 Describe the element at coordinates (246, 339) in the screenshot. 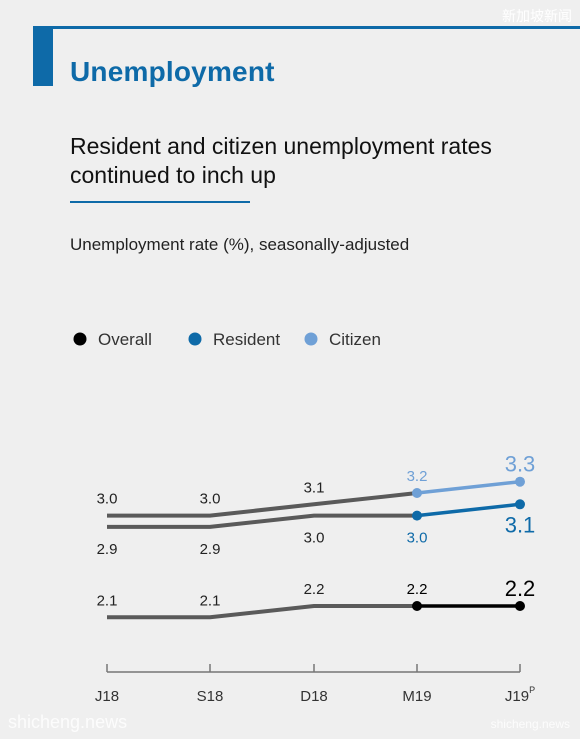

I see `legend-label-resident: Resident` at that location.